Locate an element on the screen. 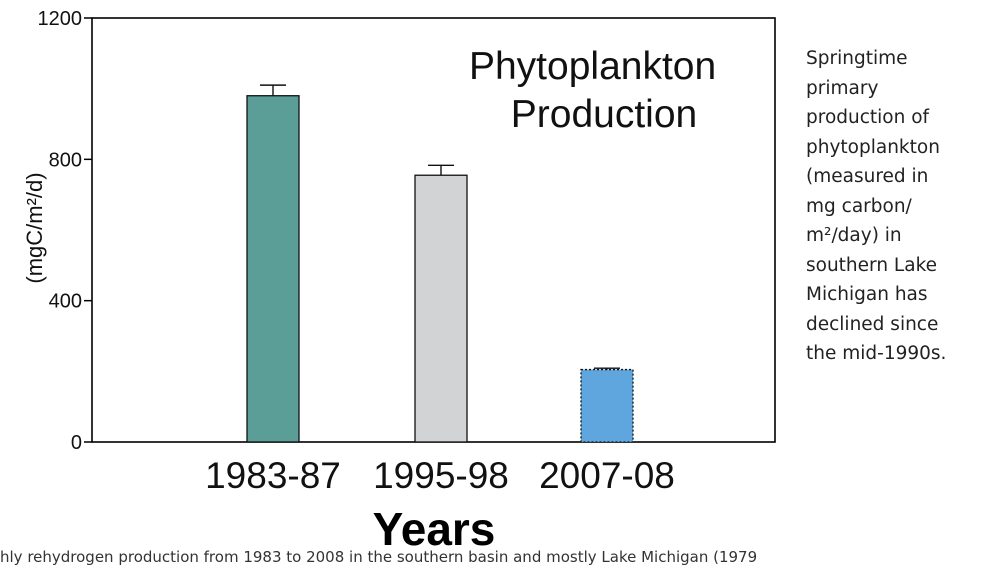 The width and height of the screenshot is (990, 568). x-axis: 1983-87 1995-98 2007-08 is located at coordinates (440, 475).